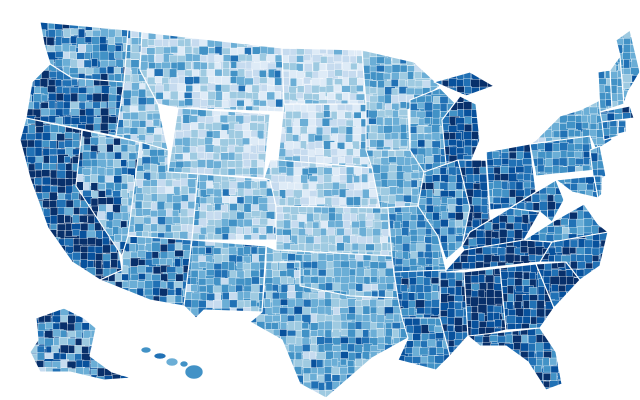  What do you see at coordinates (527, 297) in the screenshot?
I see `state-border-ga` at bounding box center [527, 297].